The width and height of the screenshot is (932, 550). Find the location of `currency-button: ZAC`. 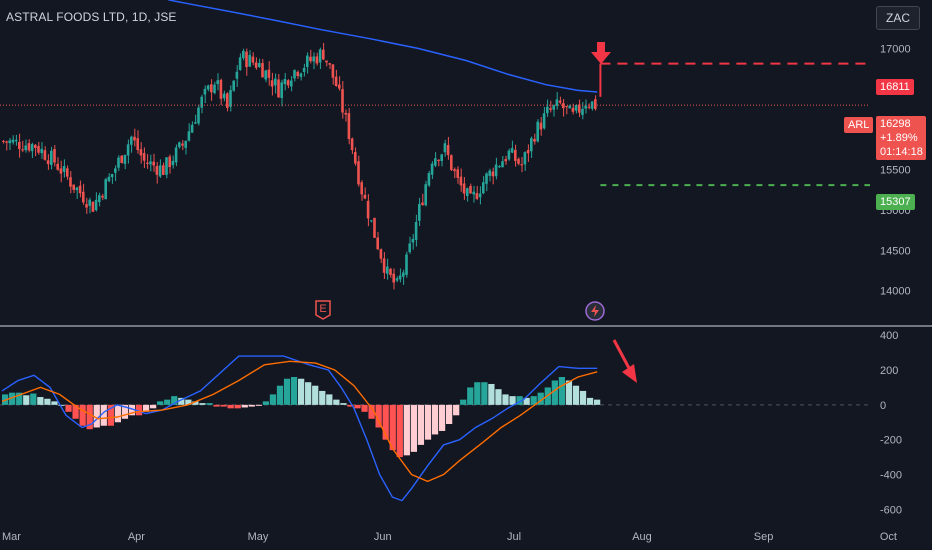

currency-button: ZAC is located at coordinates (898, 18).